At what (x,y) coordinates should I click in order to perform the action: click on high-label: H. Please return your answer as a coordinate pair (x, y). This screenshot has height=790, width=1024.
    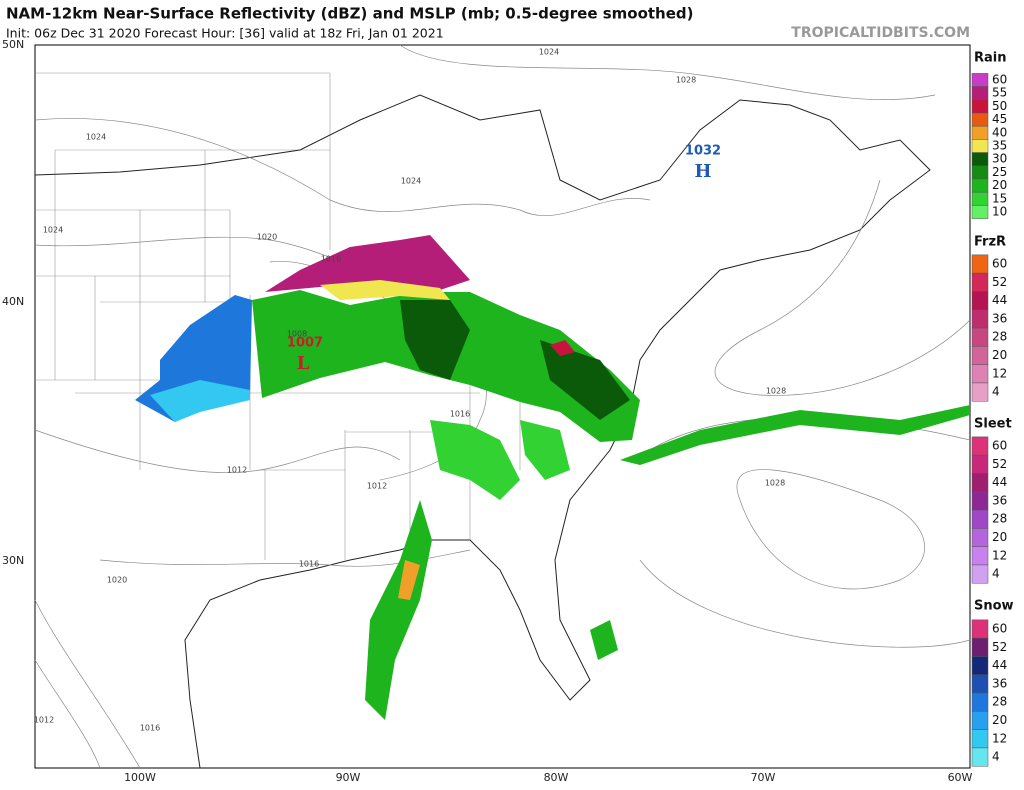
    Looking at the image, I should click on (702, 171).